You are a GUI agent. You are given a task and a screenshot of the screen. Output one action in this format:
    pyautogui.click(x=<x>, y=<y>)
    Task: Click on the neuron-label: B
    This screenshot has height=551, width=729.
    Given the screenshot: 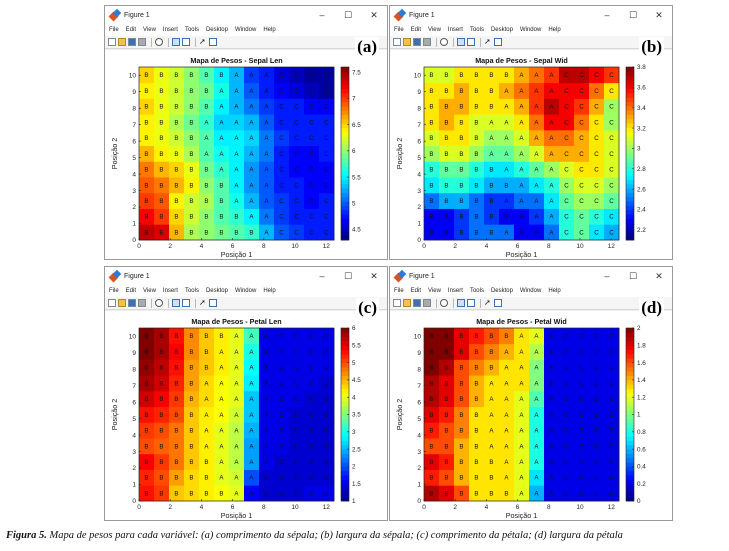 What is the action you would take?
    pyautogui.click(x=461, y=185)
    